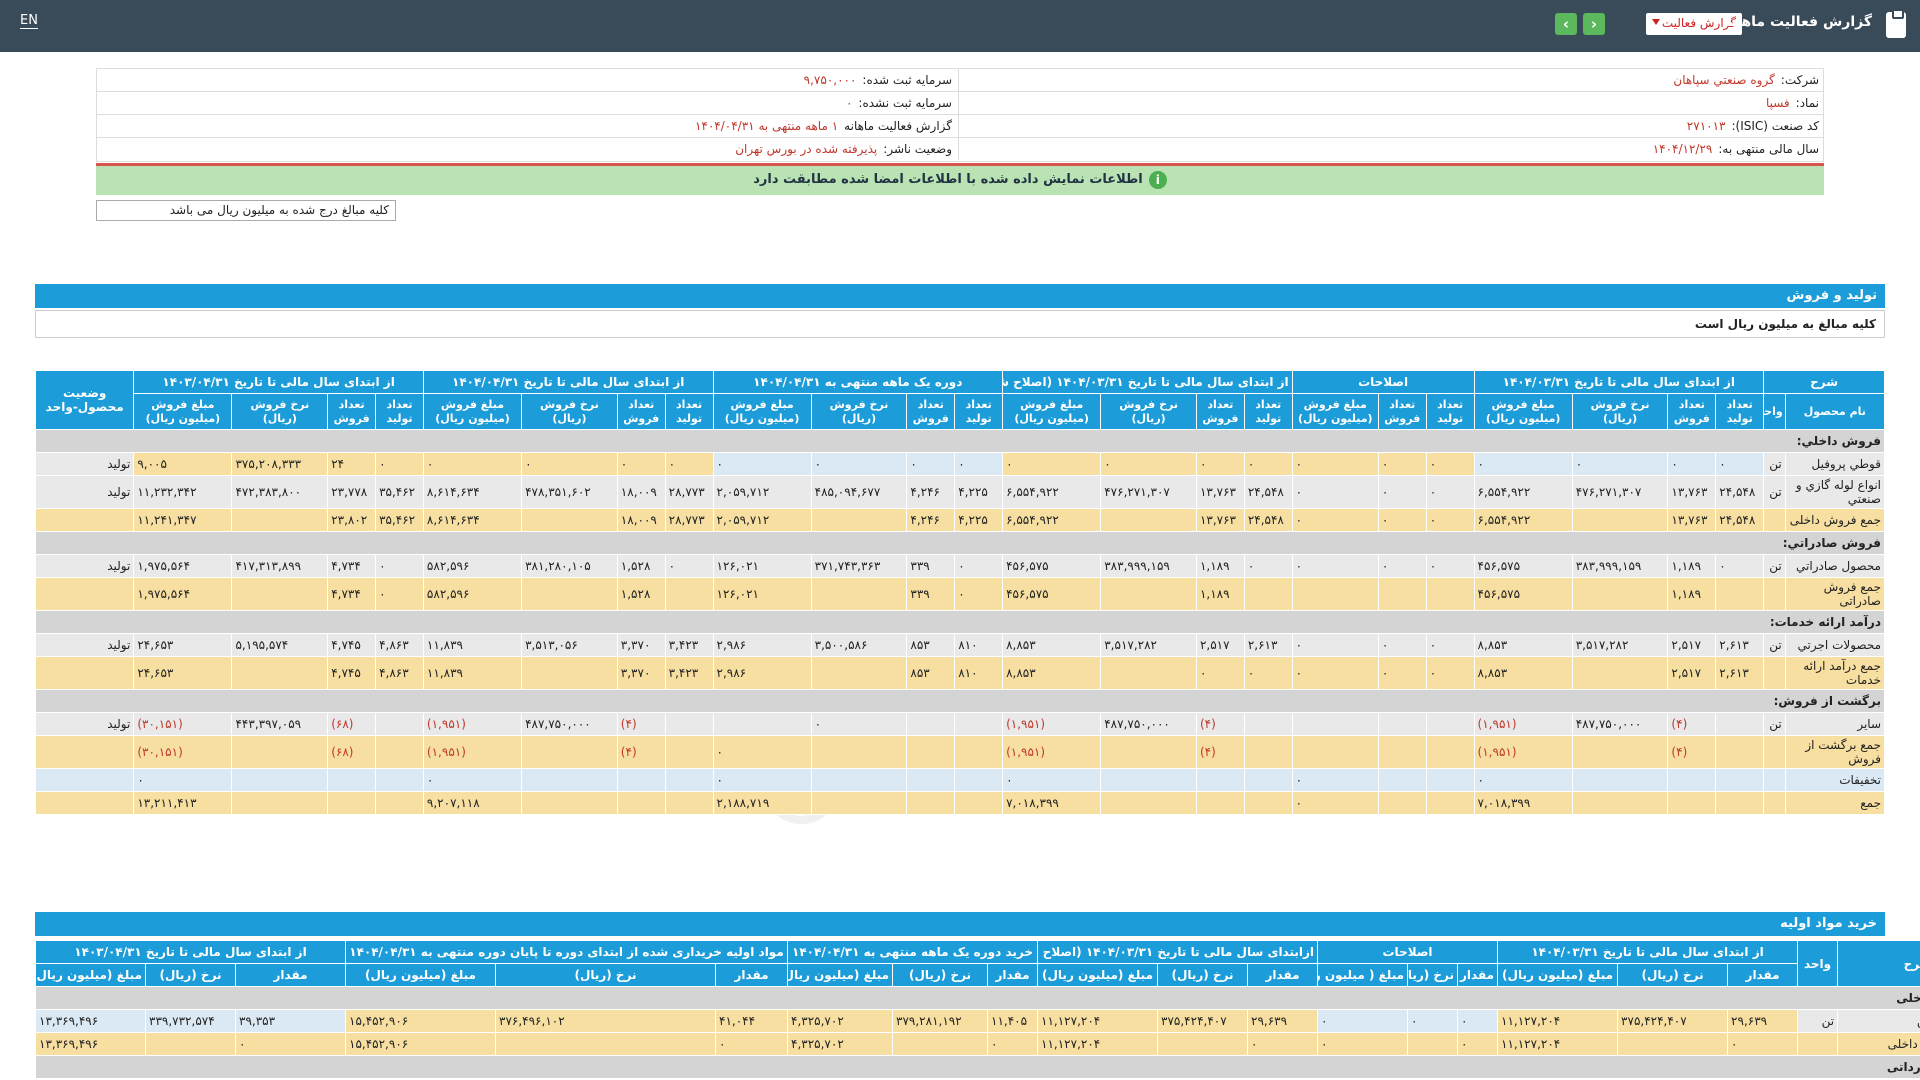  Describe the element at coordinates (1220, 645) in the screenshot. I see `table-cell: ۲,۵۱۷` at that location.